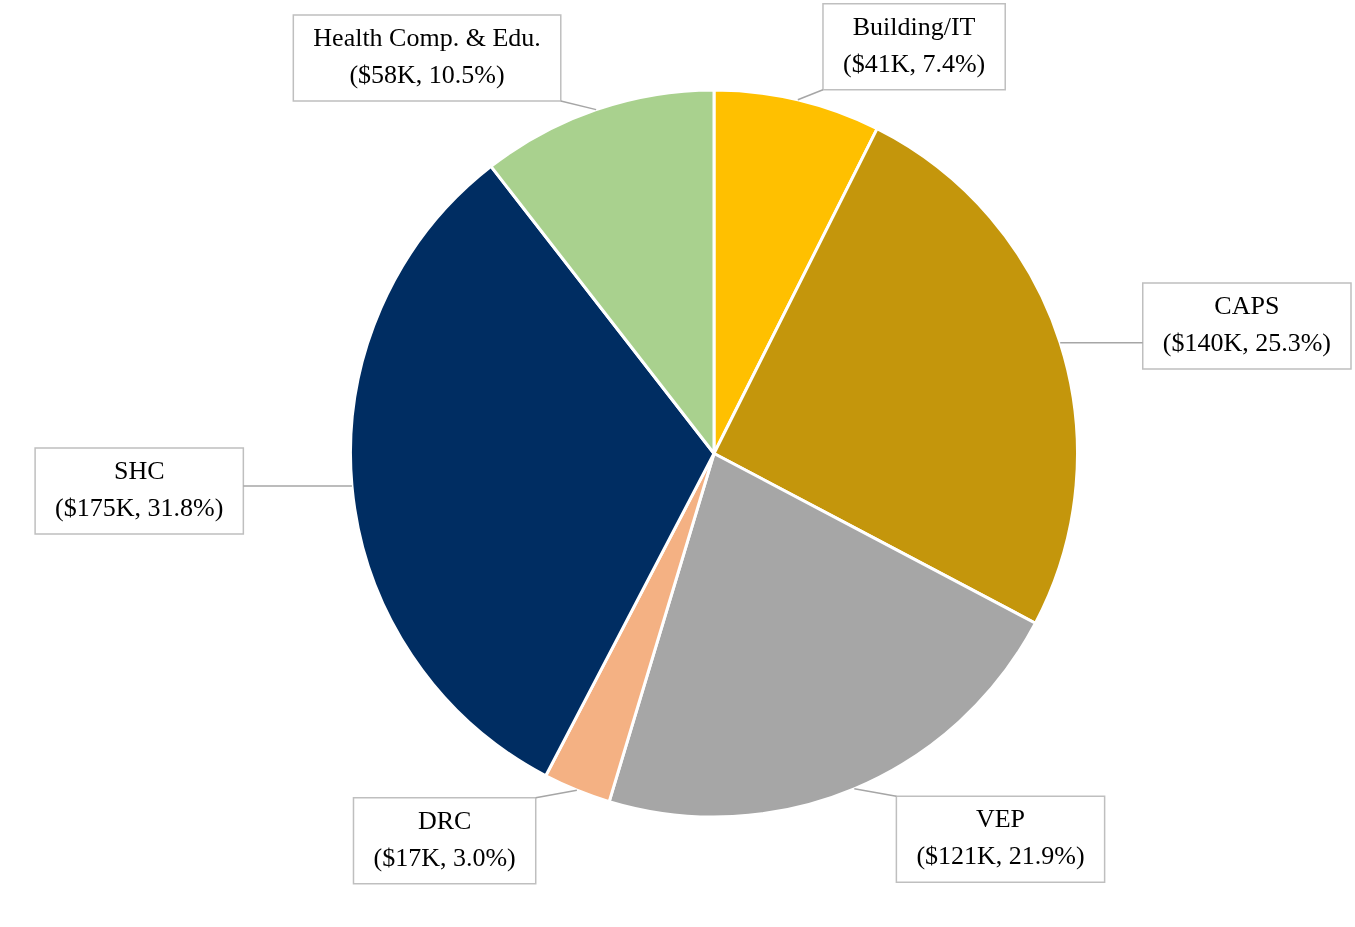 The width and height of the screenshot is (1355, 927). I want to click on data-label: ($140K, 25.3%), so click(1247, 343).